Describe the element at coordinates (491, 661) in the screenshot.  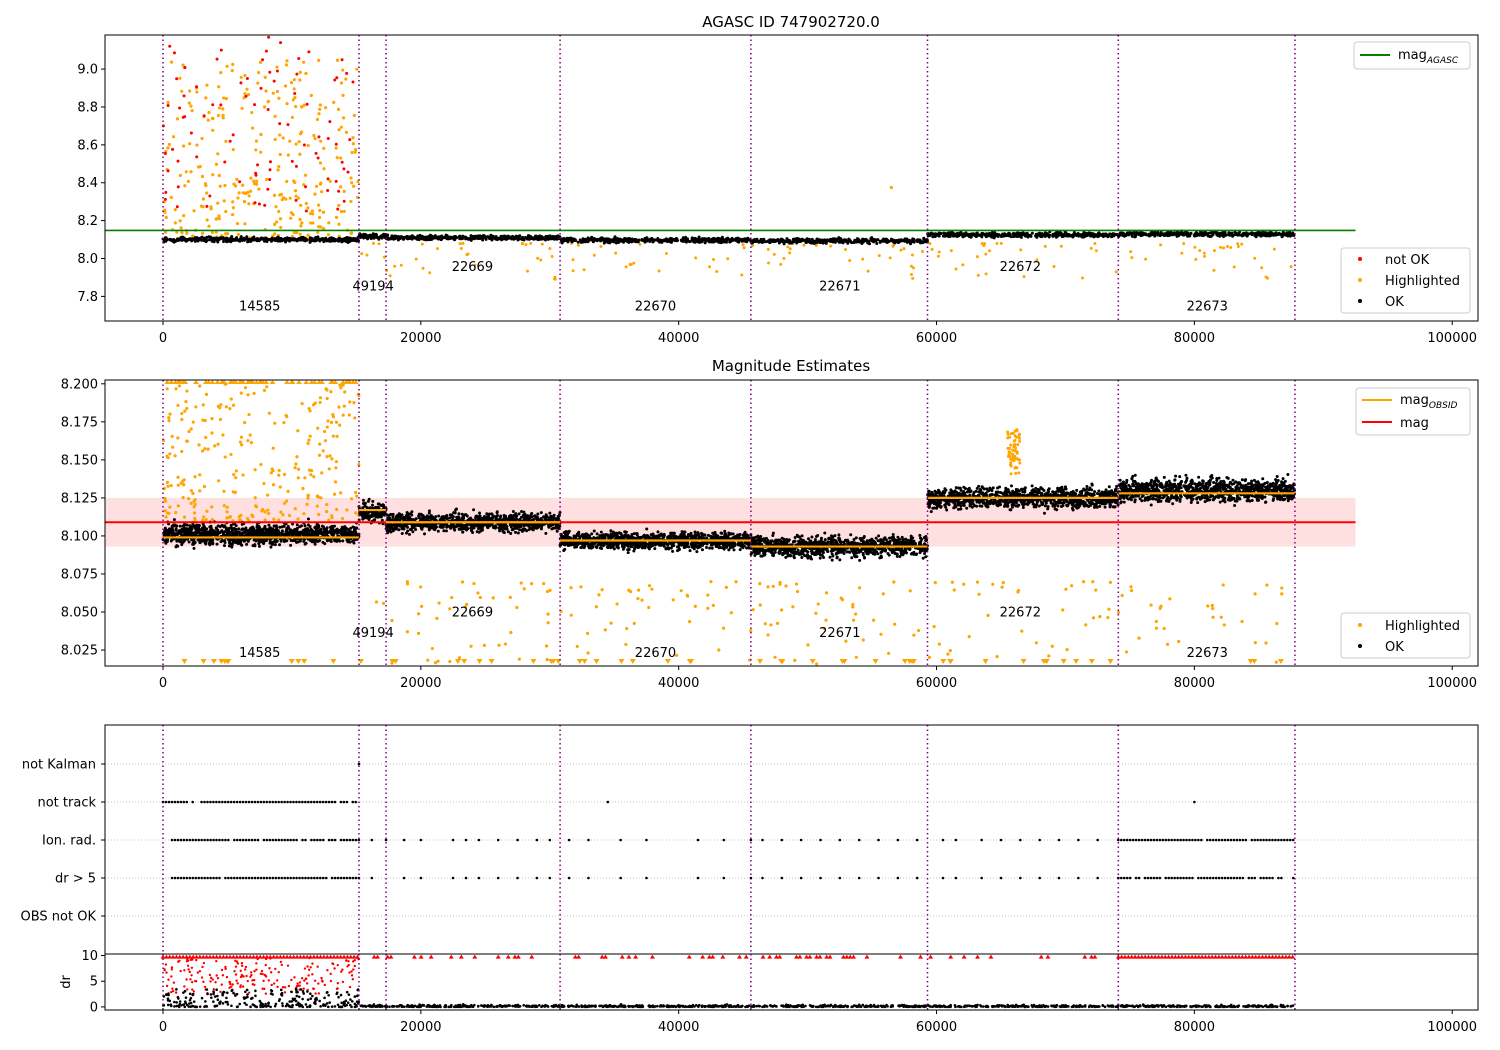
I see `highlighted-down-arrow` at that location.